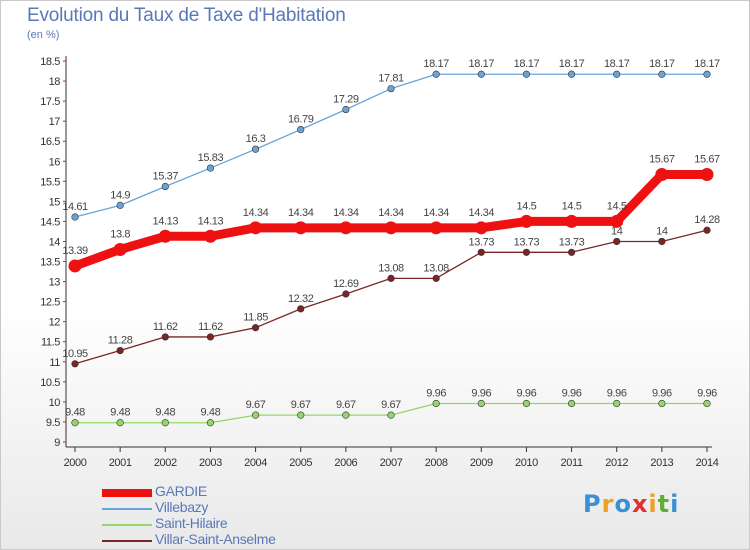 The image size is (750, 550). What do you see at coordinates (346, 284) in the screenshot?
I see `data-label: 12.69` at bounding box center [346, 284].